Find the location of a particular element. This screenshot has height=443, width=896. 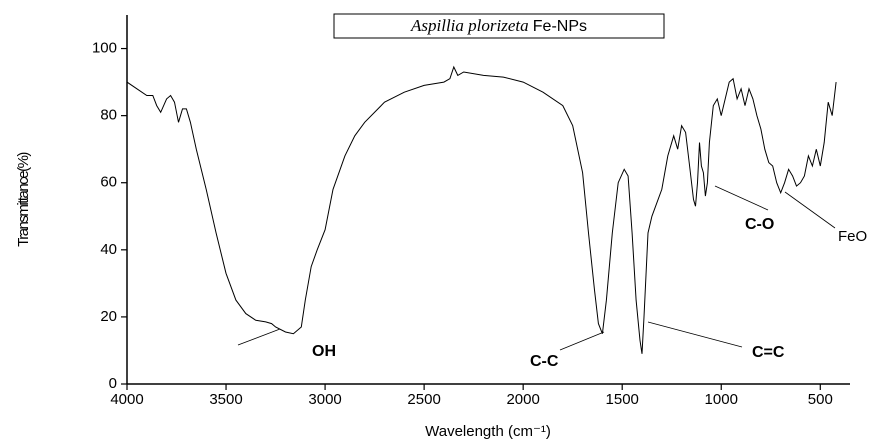

annotation: C=C is located at coordinates (768, 352).